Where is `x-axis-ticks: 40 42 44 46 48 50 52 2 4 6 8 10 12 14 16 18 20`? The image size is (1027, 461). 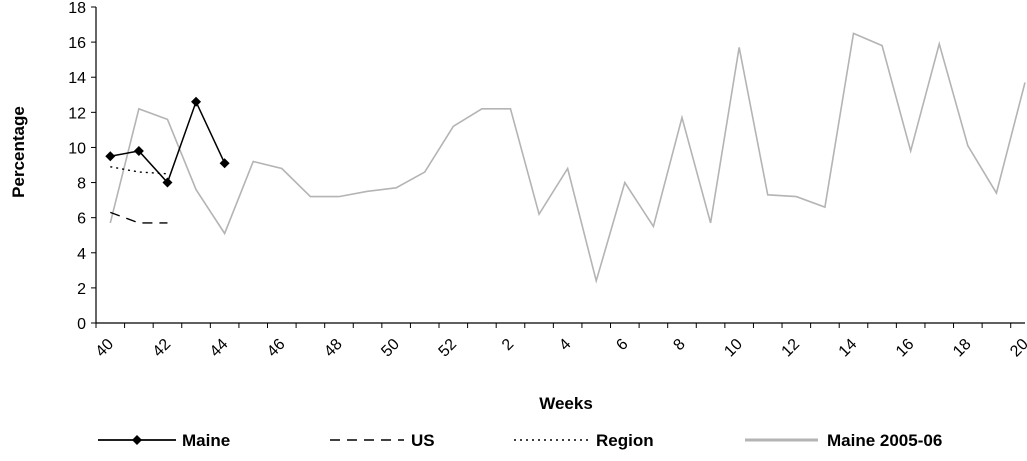
x-axis-ticks: 40 42 44 46 48 50 52 2 4 6 8 10 12 14 16 18 20 is located at coordinates (560, 341).